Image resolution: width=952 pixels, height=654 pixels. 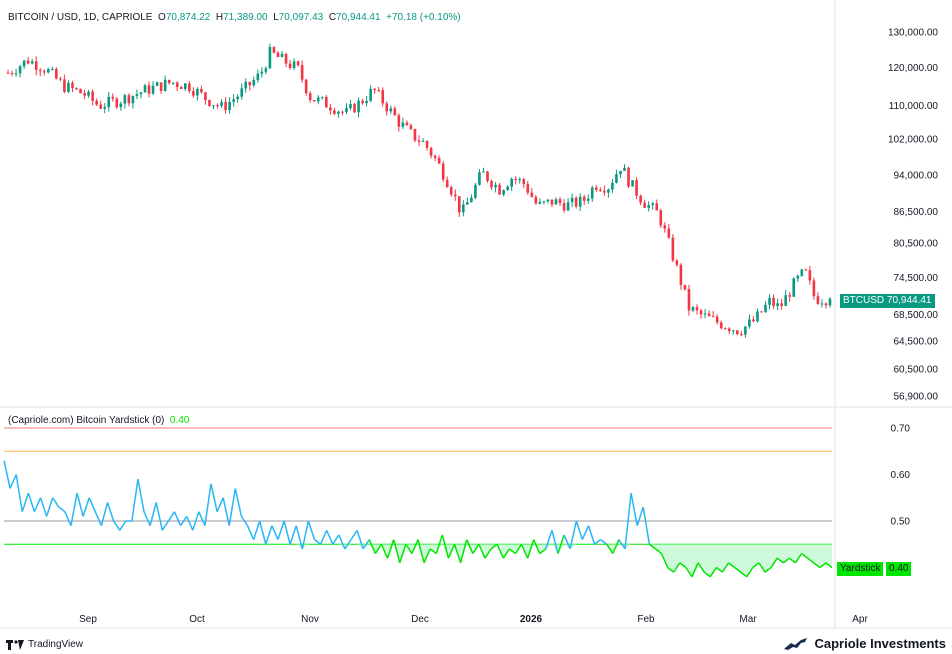 What do you see at coordinates (15, 644) in the screenshot?
I see `tradingview-icon` at bounding box center [15, 644].